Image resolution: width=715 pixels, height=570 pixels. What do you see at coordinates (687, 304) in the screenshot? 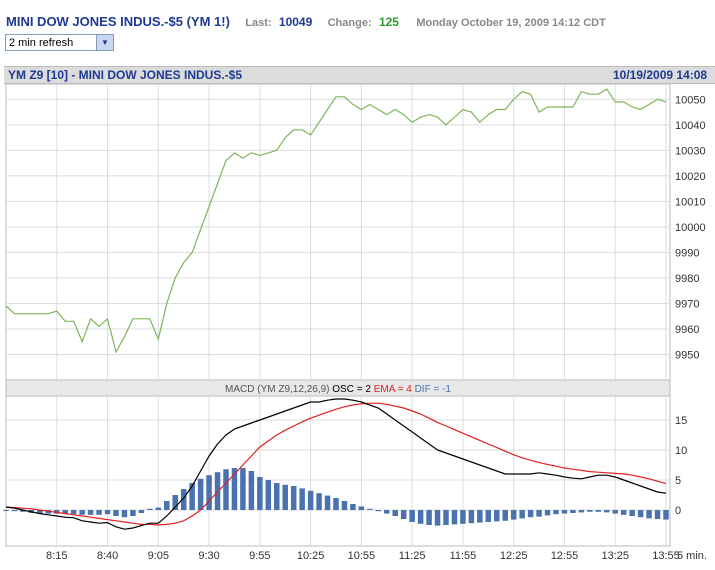
I see `price-tick-label: 9970` at bounding box center [687, 304].